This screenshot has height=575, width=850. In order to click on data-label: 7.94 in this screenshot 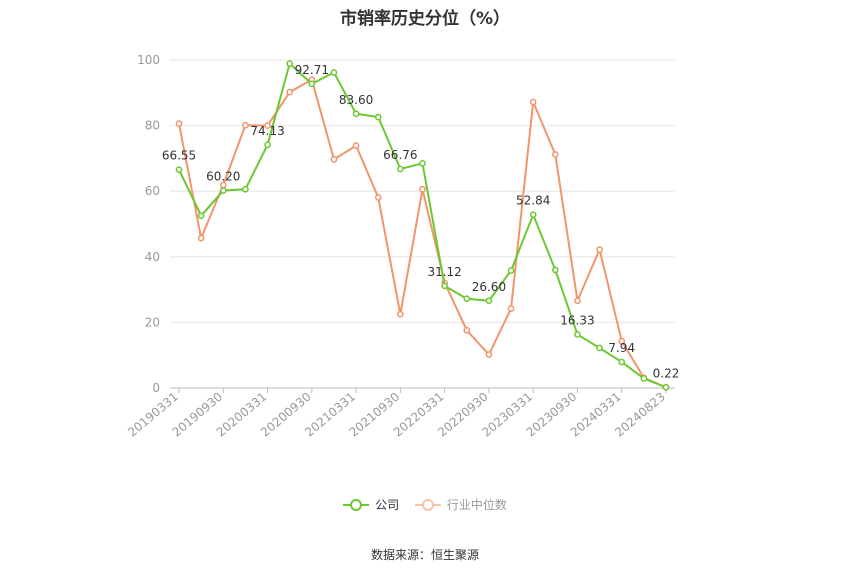, I will do `click(621, 348)`.